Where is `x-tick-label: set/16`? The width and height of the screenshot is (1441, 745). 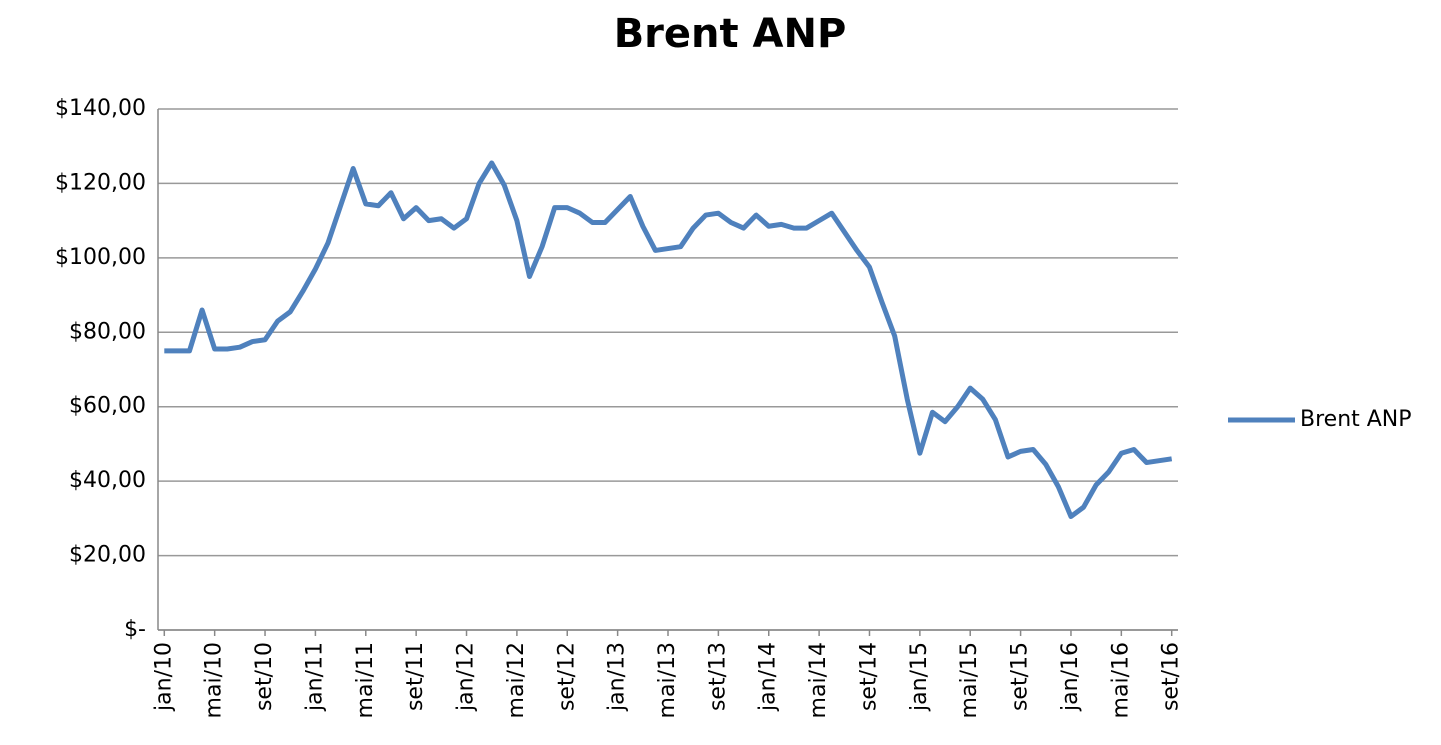
x-tick-label: set/16 is located at coordinates (1171, 676).